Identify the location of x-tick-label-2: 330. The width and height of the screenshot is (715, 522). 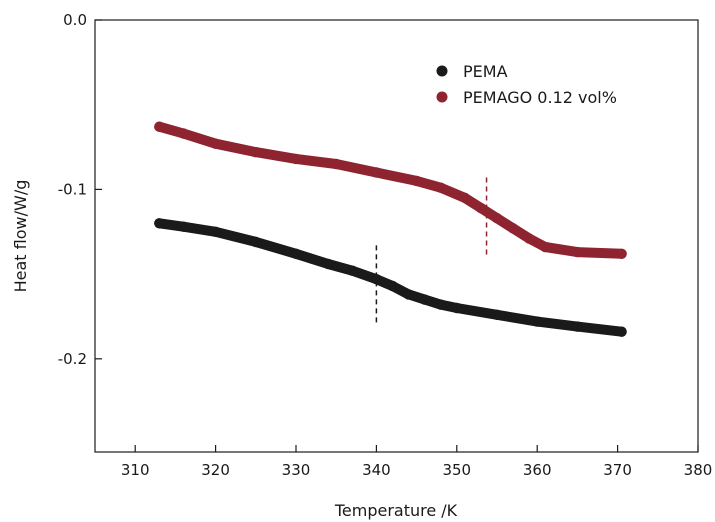
(296, 470).